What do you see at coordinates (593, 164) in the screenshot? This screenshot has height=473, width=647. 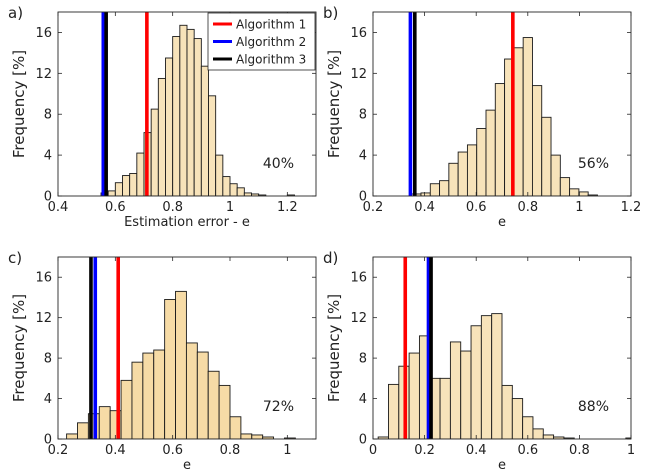 I see `percentage-annotation: 56%` at bounding box center [593, 164].